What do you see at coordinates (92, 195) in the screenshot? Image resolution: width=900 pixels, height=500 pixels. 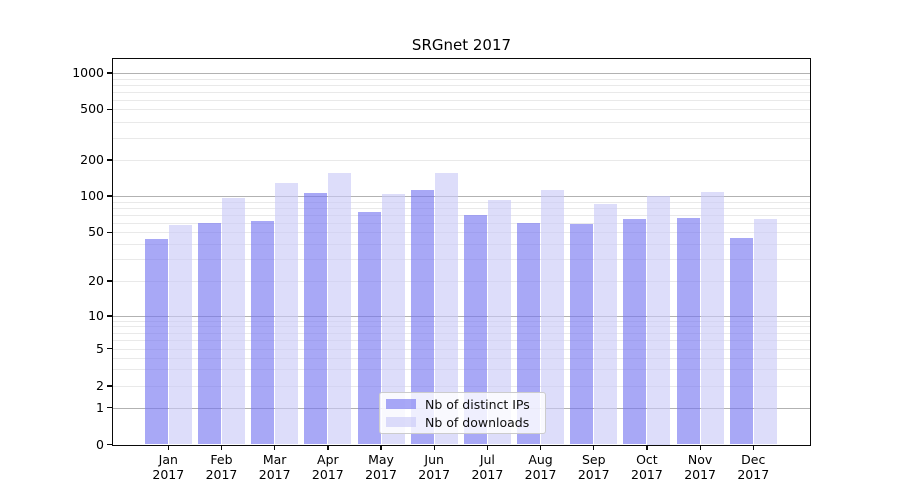 I see `y-tick-label: 100` at bounding box center [92, 195].